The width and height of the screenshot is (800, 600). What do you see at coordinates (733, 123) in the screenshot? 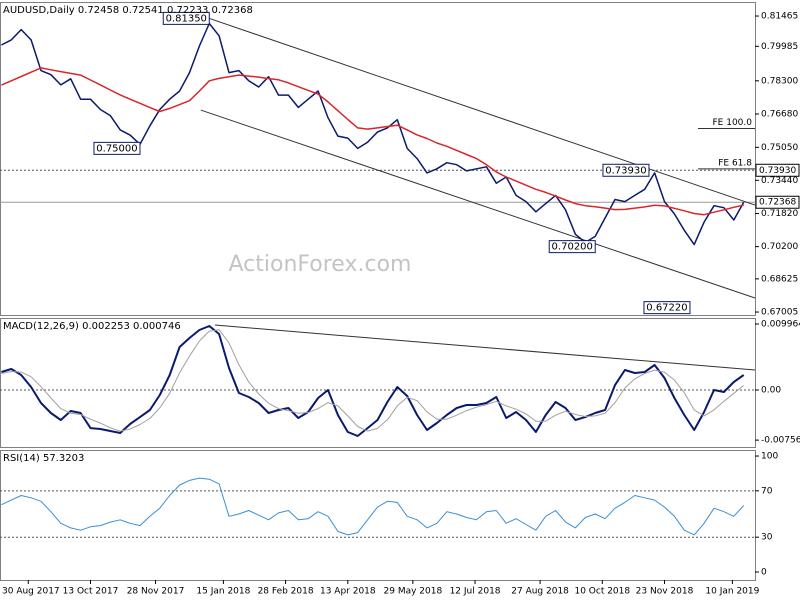
I see `fib-label: FE 100.0` at bounding box center [733, 123].